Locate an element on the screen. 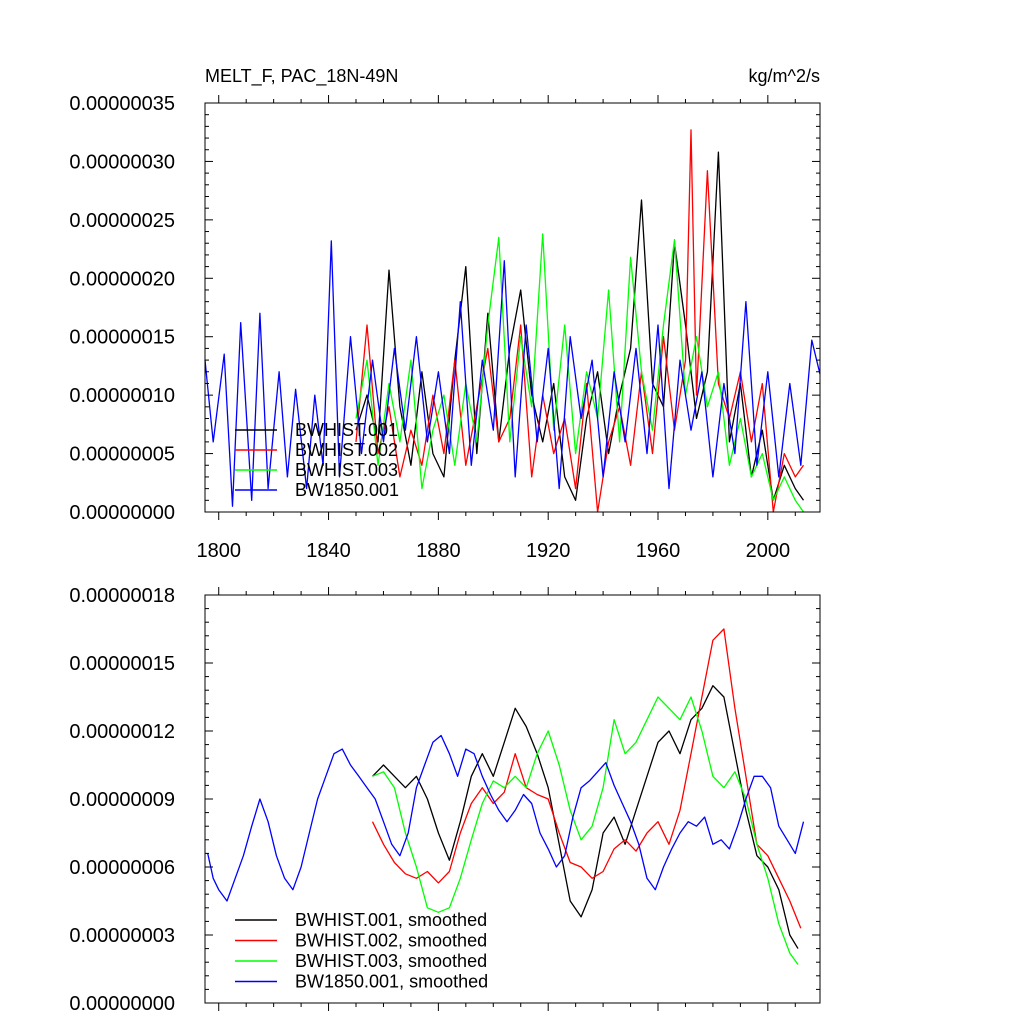  bottom-ytick-label: 0.00000006 is located at coordinates (122, 868).